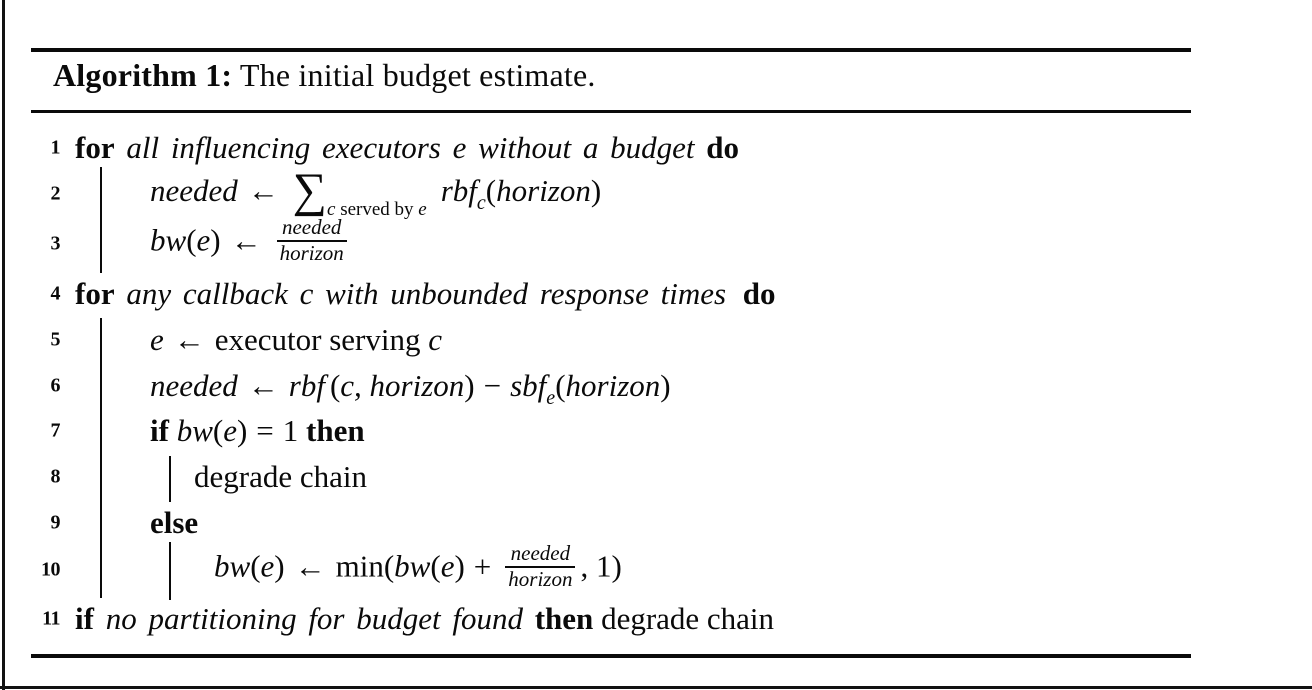 This screenshot has width=1312, height=690. Describe the element at coordinates (656, 340) in the screenshot. I see `line-row-5: 5 e ← executor serving c` at that location.